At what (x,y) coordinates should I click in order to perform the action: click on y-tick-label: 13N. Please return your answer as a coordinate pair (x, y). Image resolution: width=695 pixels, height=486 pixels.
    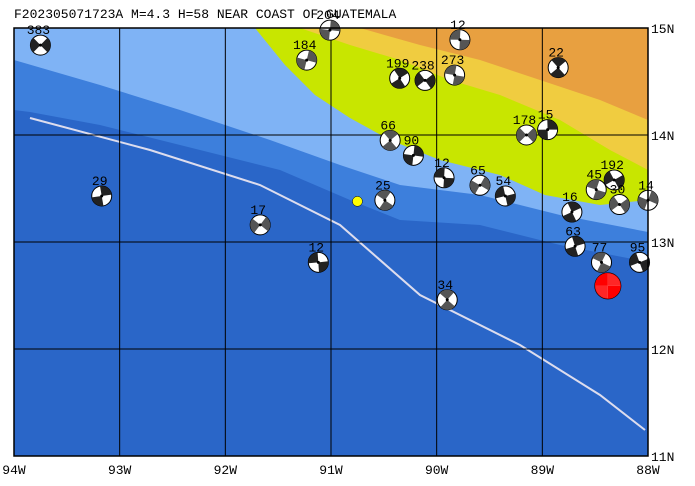
    Looking at the image, I should click on (662, 243).